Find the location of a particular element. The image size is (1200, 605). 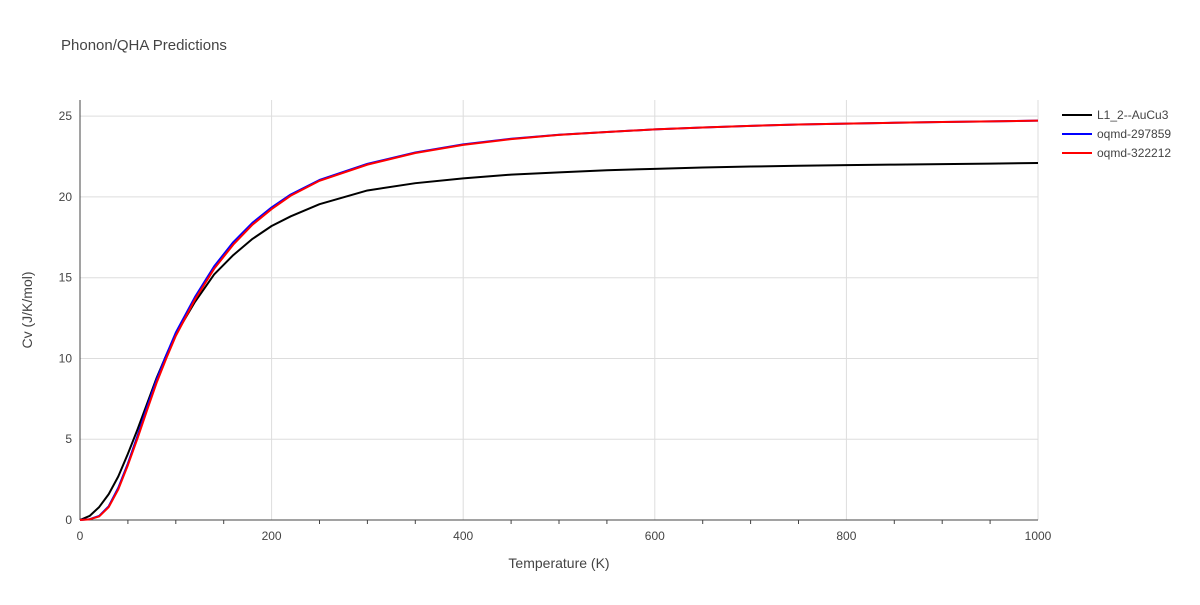

x-tick-label: 1000 is located at coordinates (1038, 536).